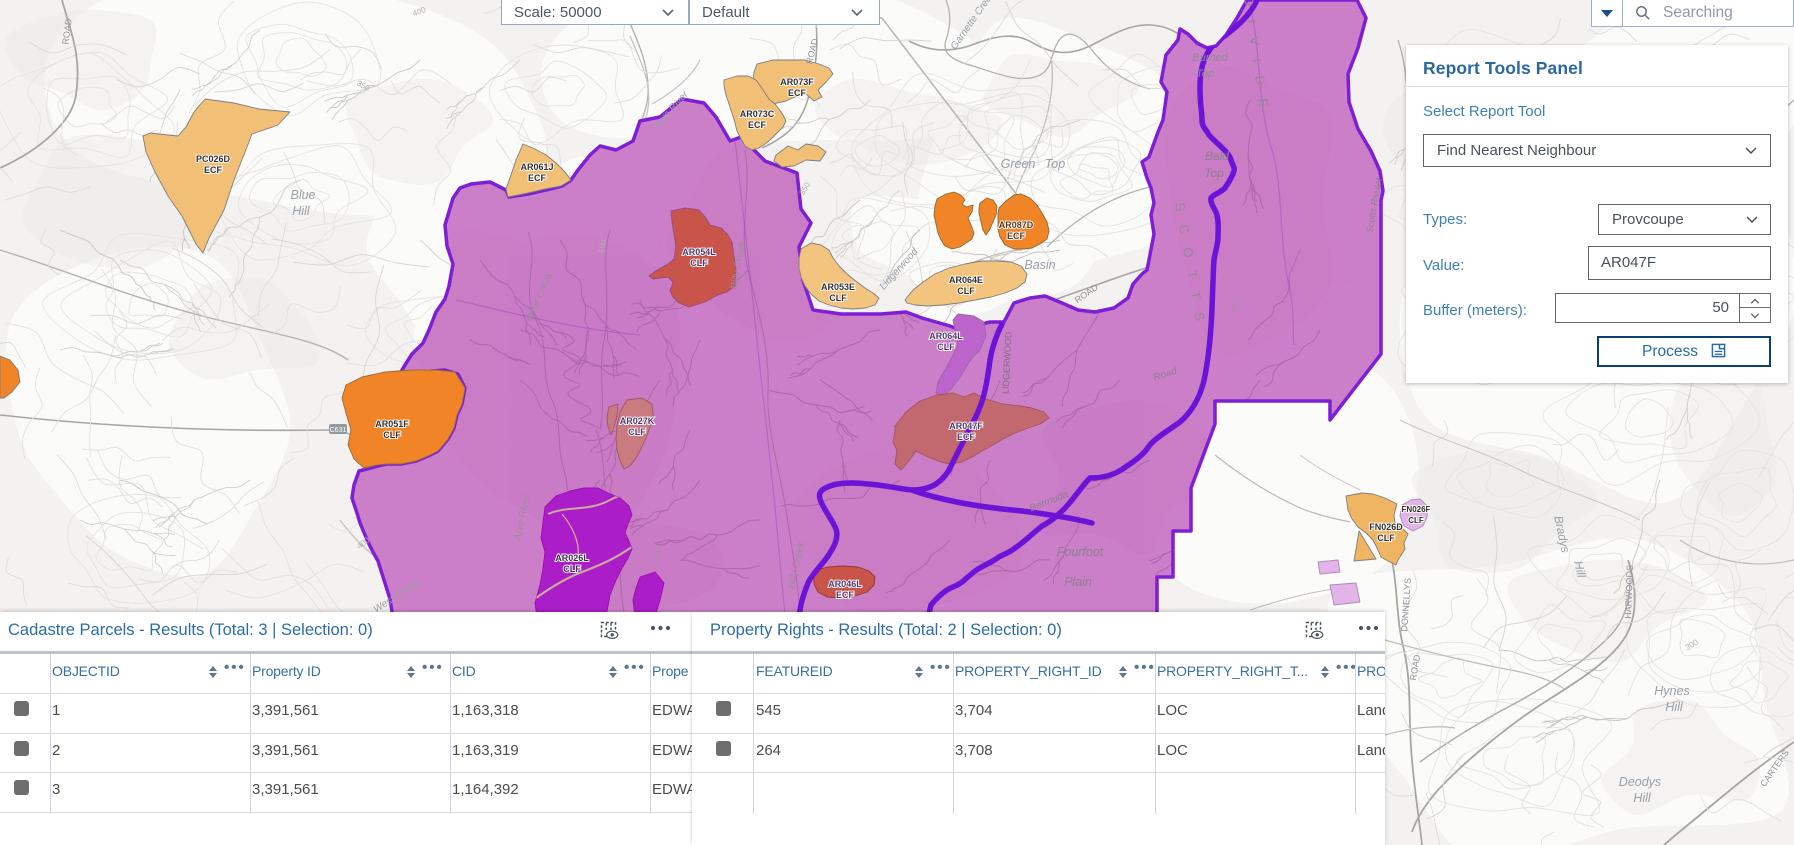  I want to click on svg-text: AR064E, so click(966, 280).